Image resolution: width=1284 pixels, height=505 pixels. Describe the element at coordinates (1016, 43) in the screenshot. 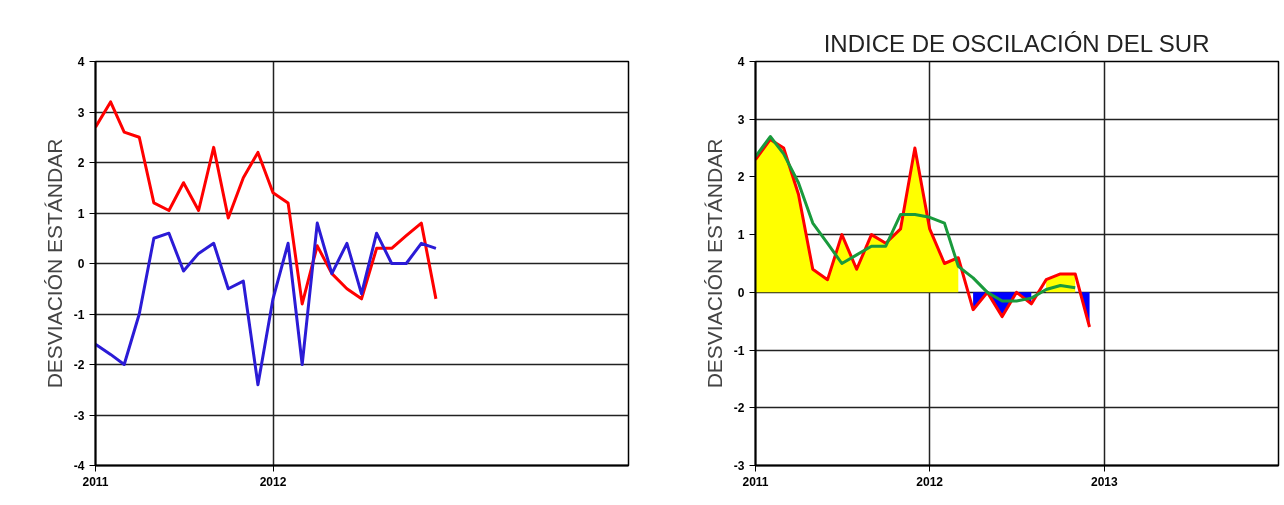

I see `chart-title: INDICE DE OSCILACIÓN DEL SUR` at that location.